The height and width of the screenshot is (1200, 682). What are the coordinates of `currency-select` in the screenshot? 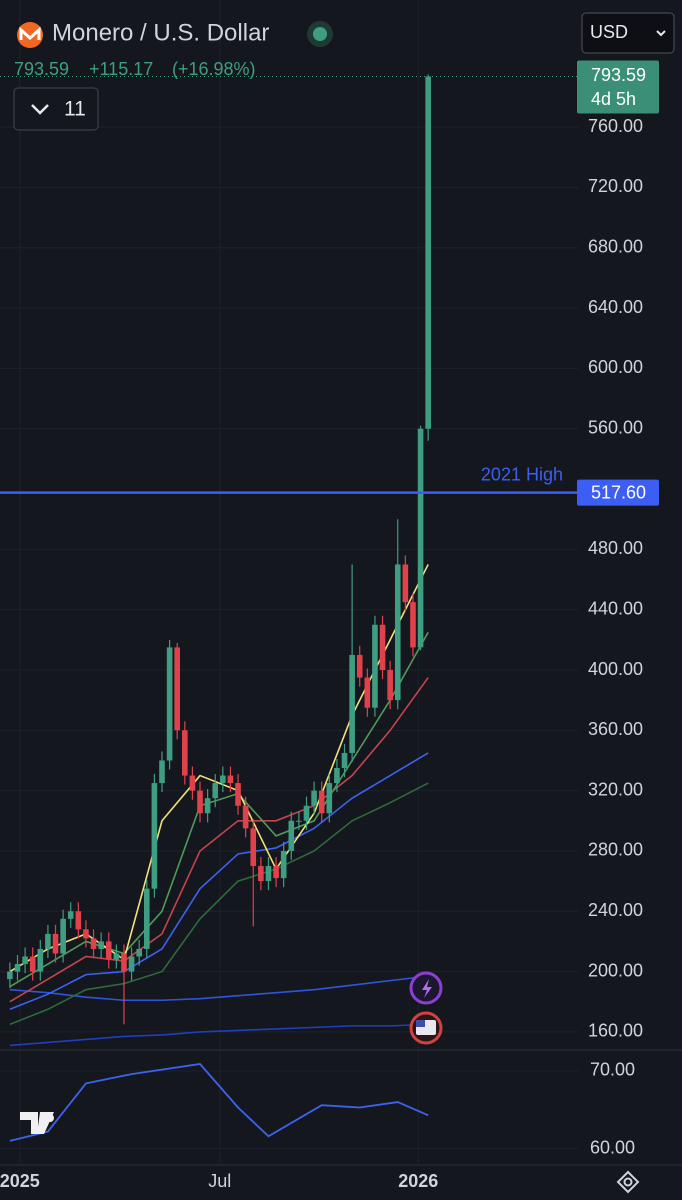 It's located at (628, 33).